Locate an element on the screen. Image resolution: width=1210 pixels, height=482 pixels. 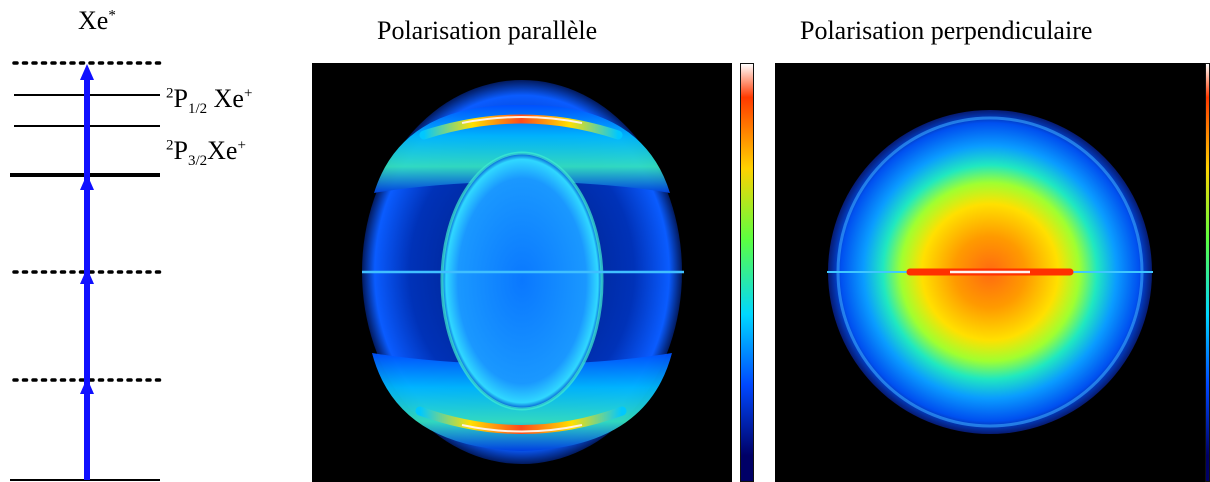
diagram-title-superscript: * is located at coordinates (112, 15).